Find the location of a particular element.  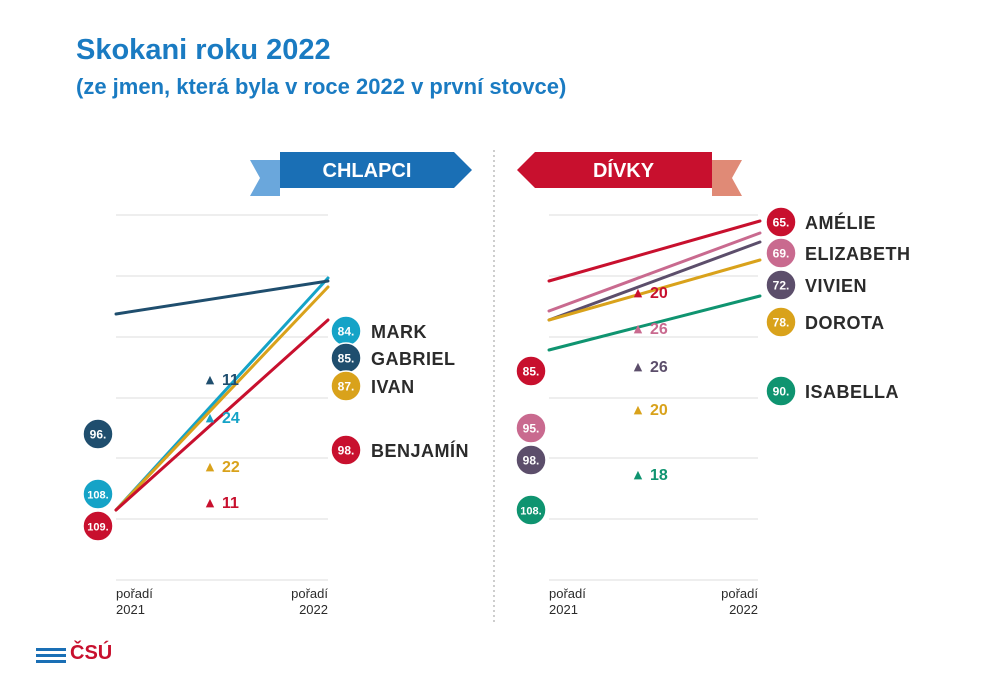

rank-2021-label: 109. is located at coordinates (97, 528).